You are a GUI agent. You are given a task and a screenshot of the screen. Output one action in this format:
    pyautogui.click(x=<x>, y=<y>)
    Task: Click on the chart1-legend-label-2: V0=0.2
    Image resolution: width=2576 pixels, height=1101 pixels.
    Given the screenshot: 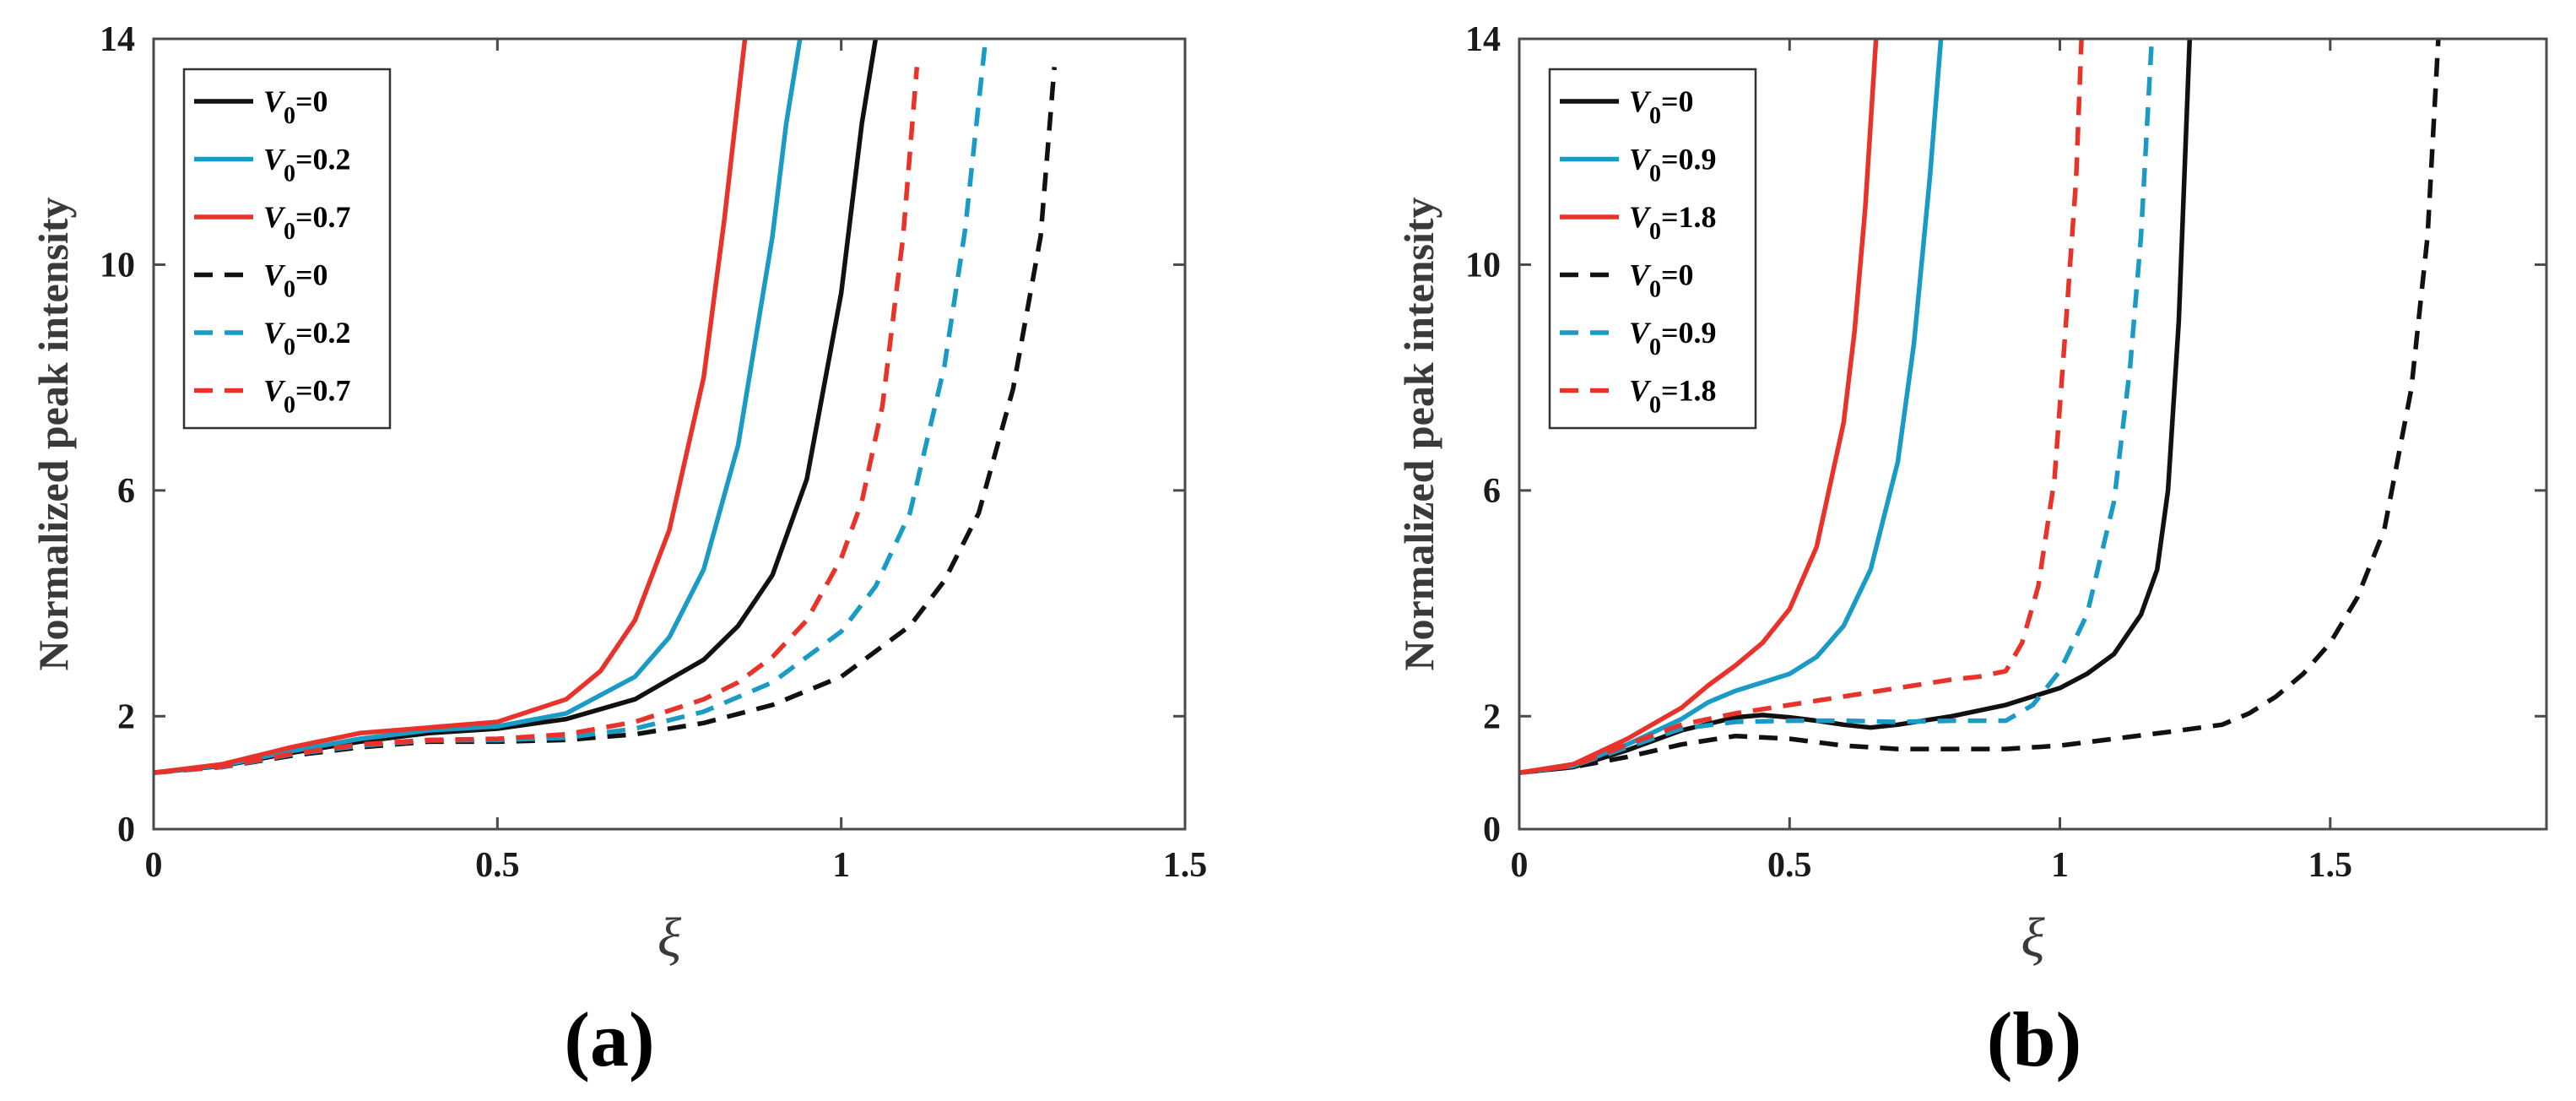 What is the action you would take?
    pyautogui.click(x=307, y=165)
    